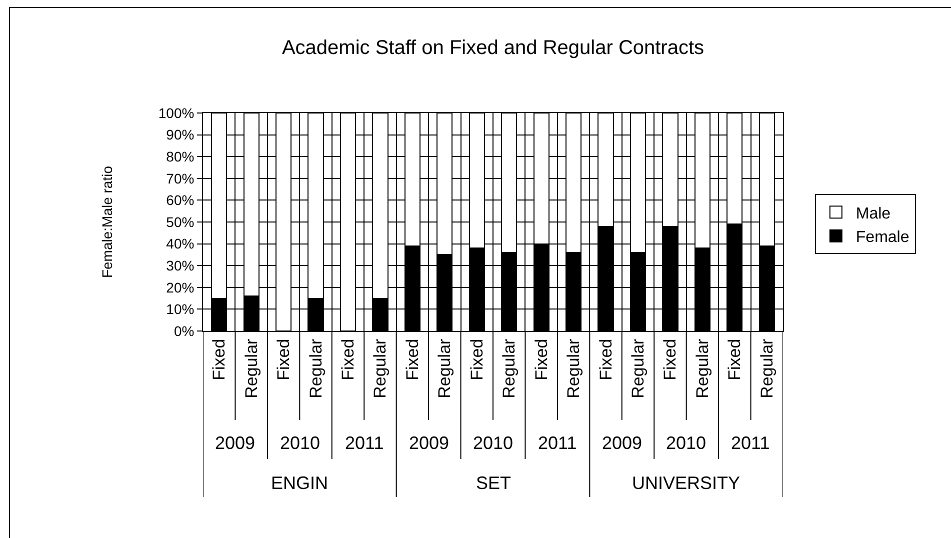  Describe the element at coordinates (180, 222) in the screenshot. I see `y-tick-label: 50%` at that location.